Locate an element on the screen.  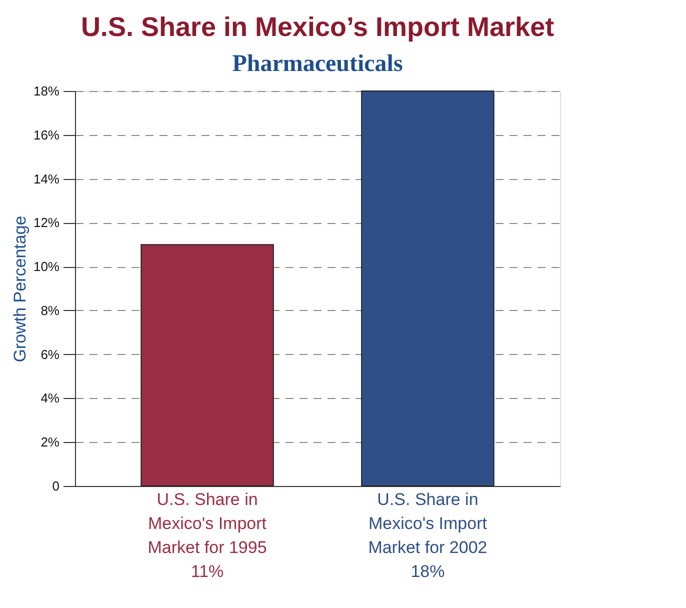
x-tick-label: U.S. Share in Mexico's Import Market for 1995 11% is located at coordinates (207, 535).